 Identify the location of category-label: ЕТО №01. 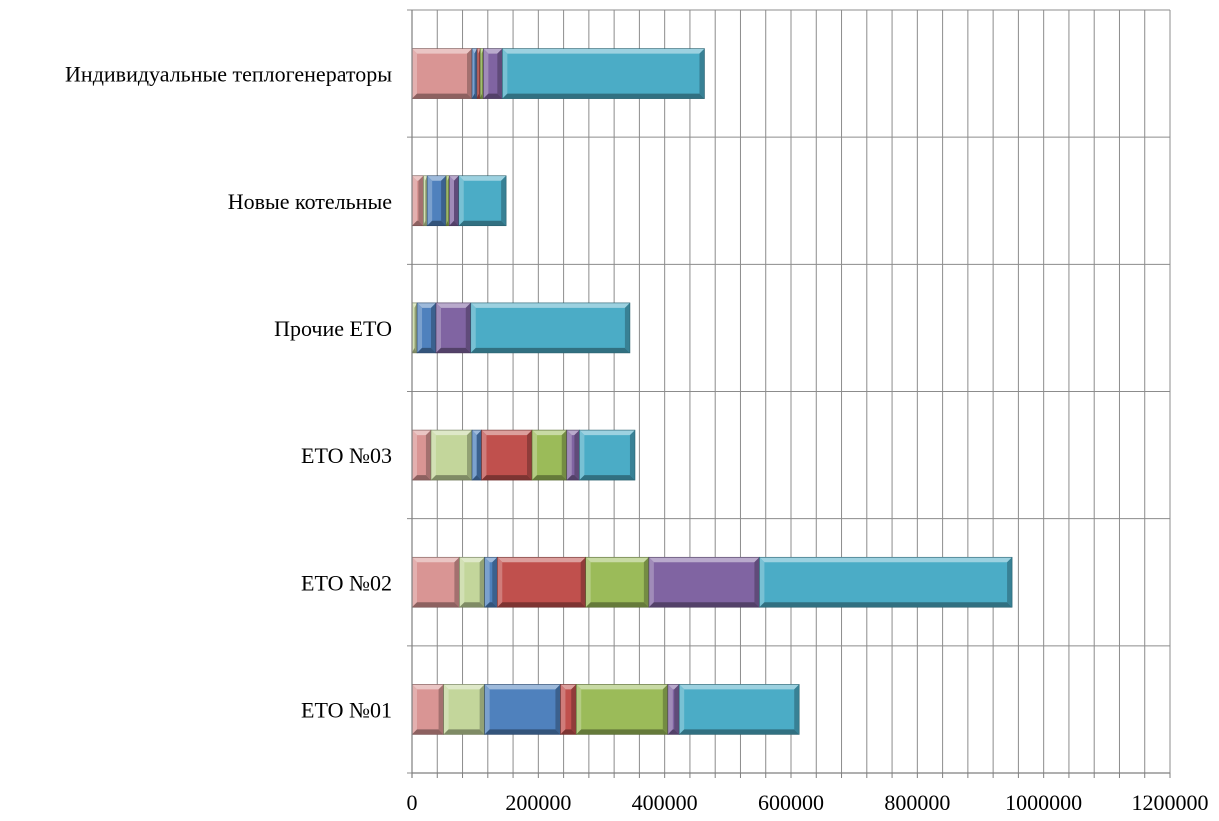
(346, 709).